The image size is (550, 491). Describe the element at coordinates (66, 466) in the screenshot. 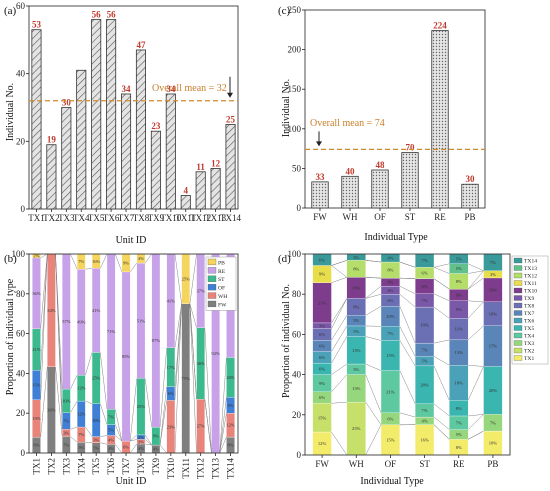

I see `panel-b-xtick-label: TX3` at that location.